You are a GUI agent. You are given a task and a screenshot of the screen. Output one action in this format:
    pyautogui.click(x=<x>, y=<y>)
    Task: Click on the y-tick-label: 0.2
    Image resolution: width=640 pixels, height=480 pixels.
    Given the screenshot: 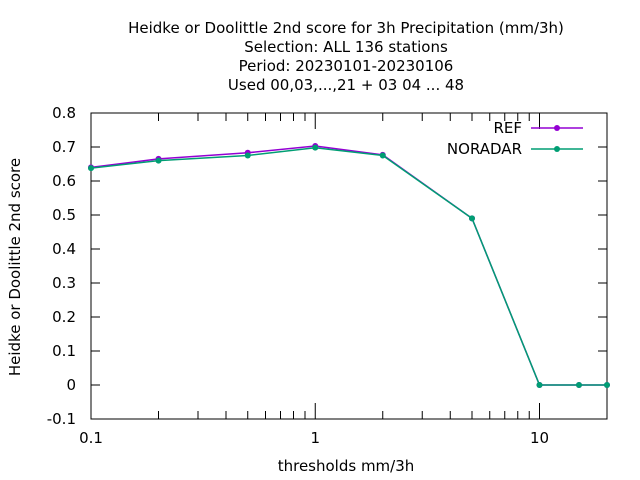 What is the action you would take?
    pyautogui.click(x=64, y=317)
    